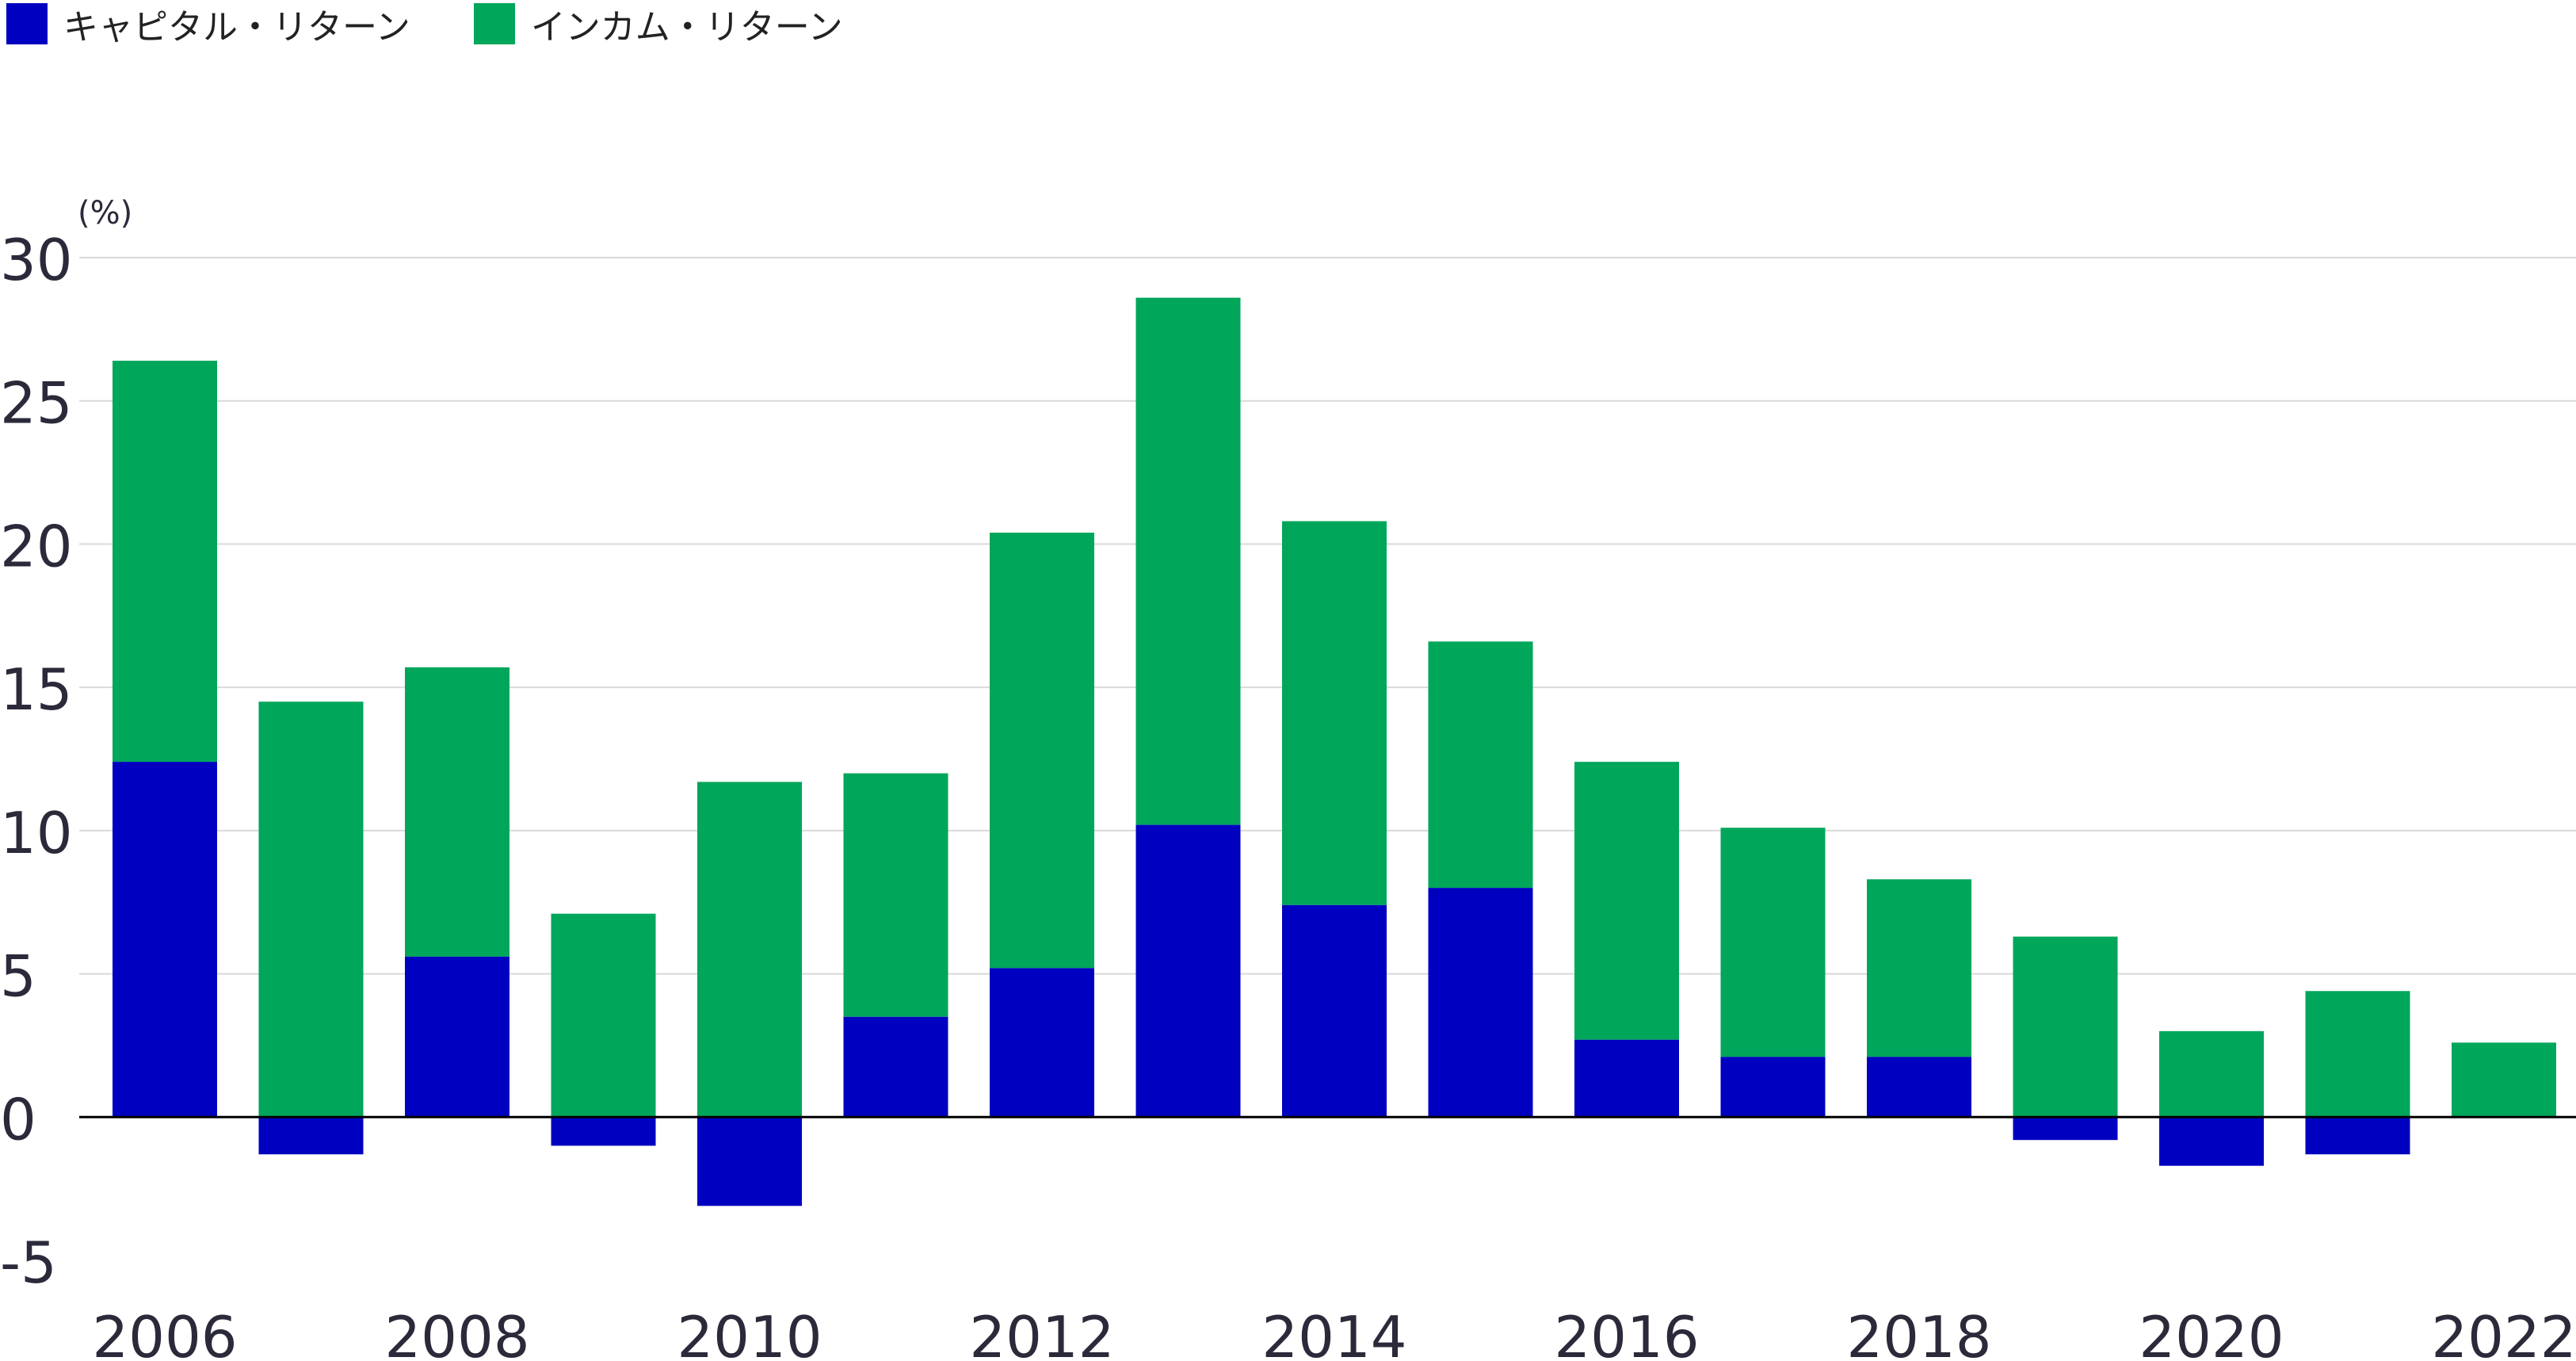 The width and height of the screenshot is (2576, 1361). What do you see at coordinates (36, 833) in the screenshot?
I see `y-tick-label: 10` at bounding box center [36, 833].